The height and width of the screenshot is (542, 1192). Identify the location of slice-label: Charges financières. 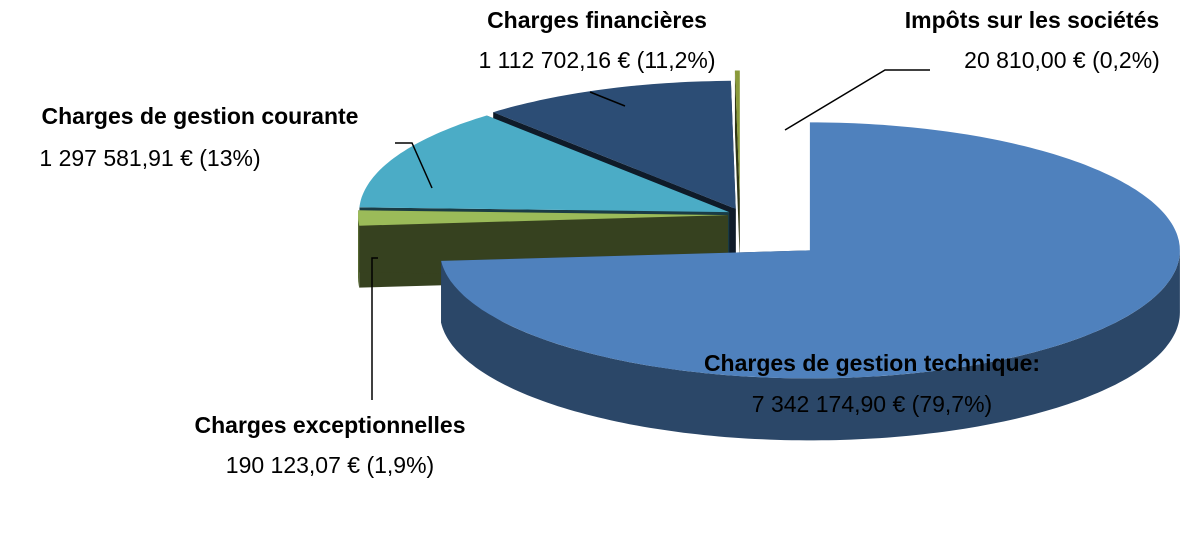
(597, 20).